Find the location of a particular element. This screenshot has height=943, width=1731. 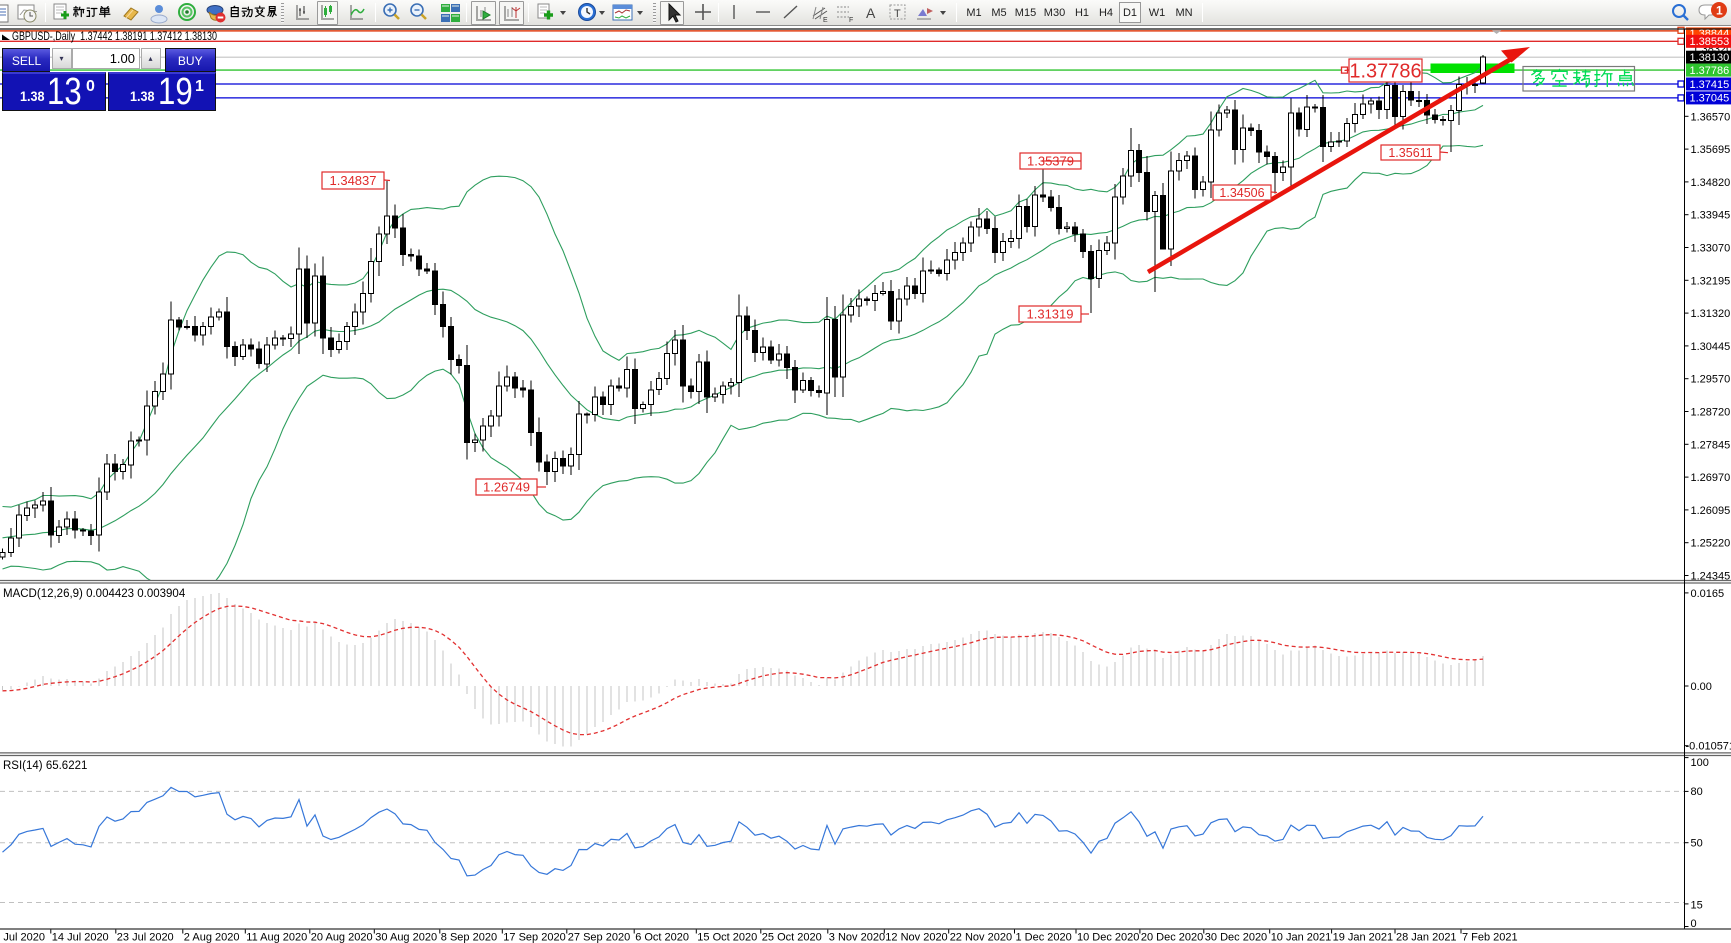

svg-text: 1.30445 is located at coordinates (1711, 347).